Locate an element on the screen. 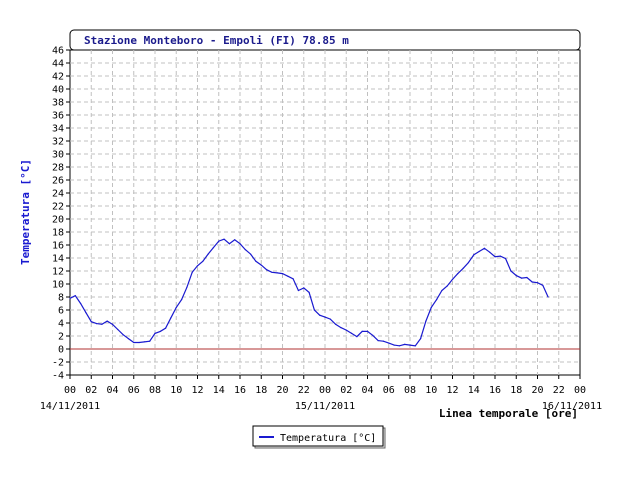 This screenshot has width=640, height=480. y-tick-label: 30 is located at coordinates (58, 155).